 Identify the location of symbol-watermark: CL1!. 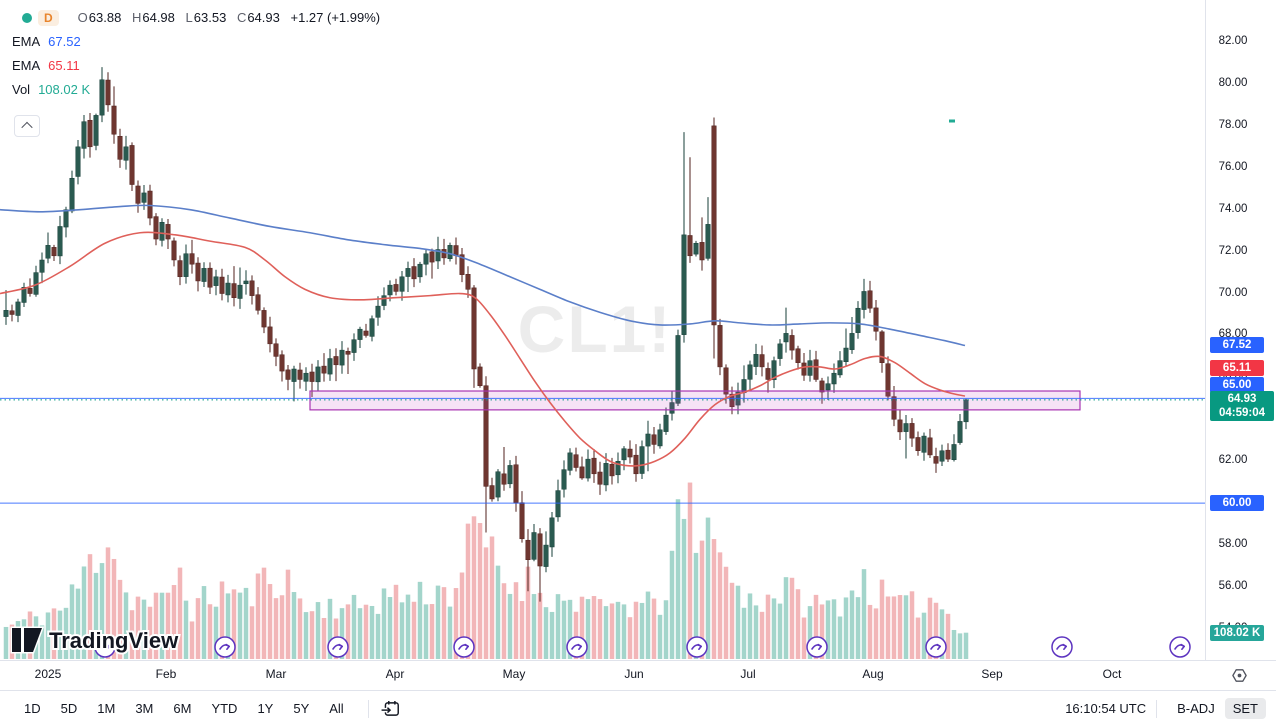
(595, 329).